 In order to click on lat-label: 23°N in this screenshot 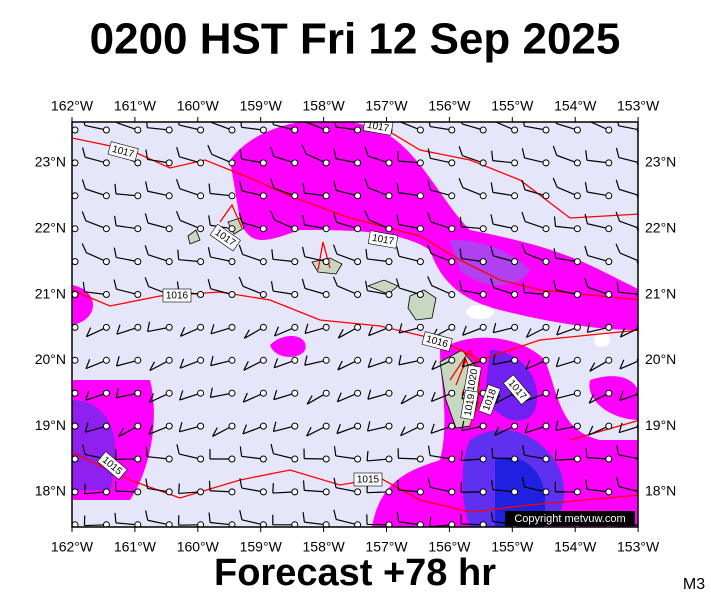, I will do `click(660, 162)`.